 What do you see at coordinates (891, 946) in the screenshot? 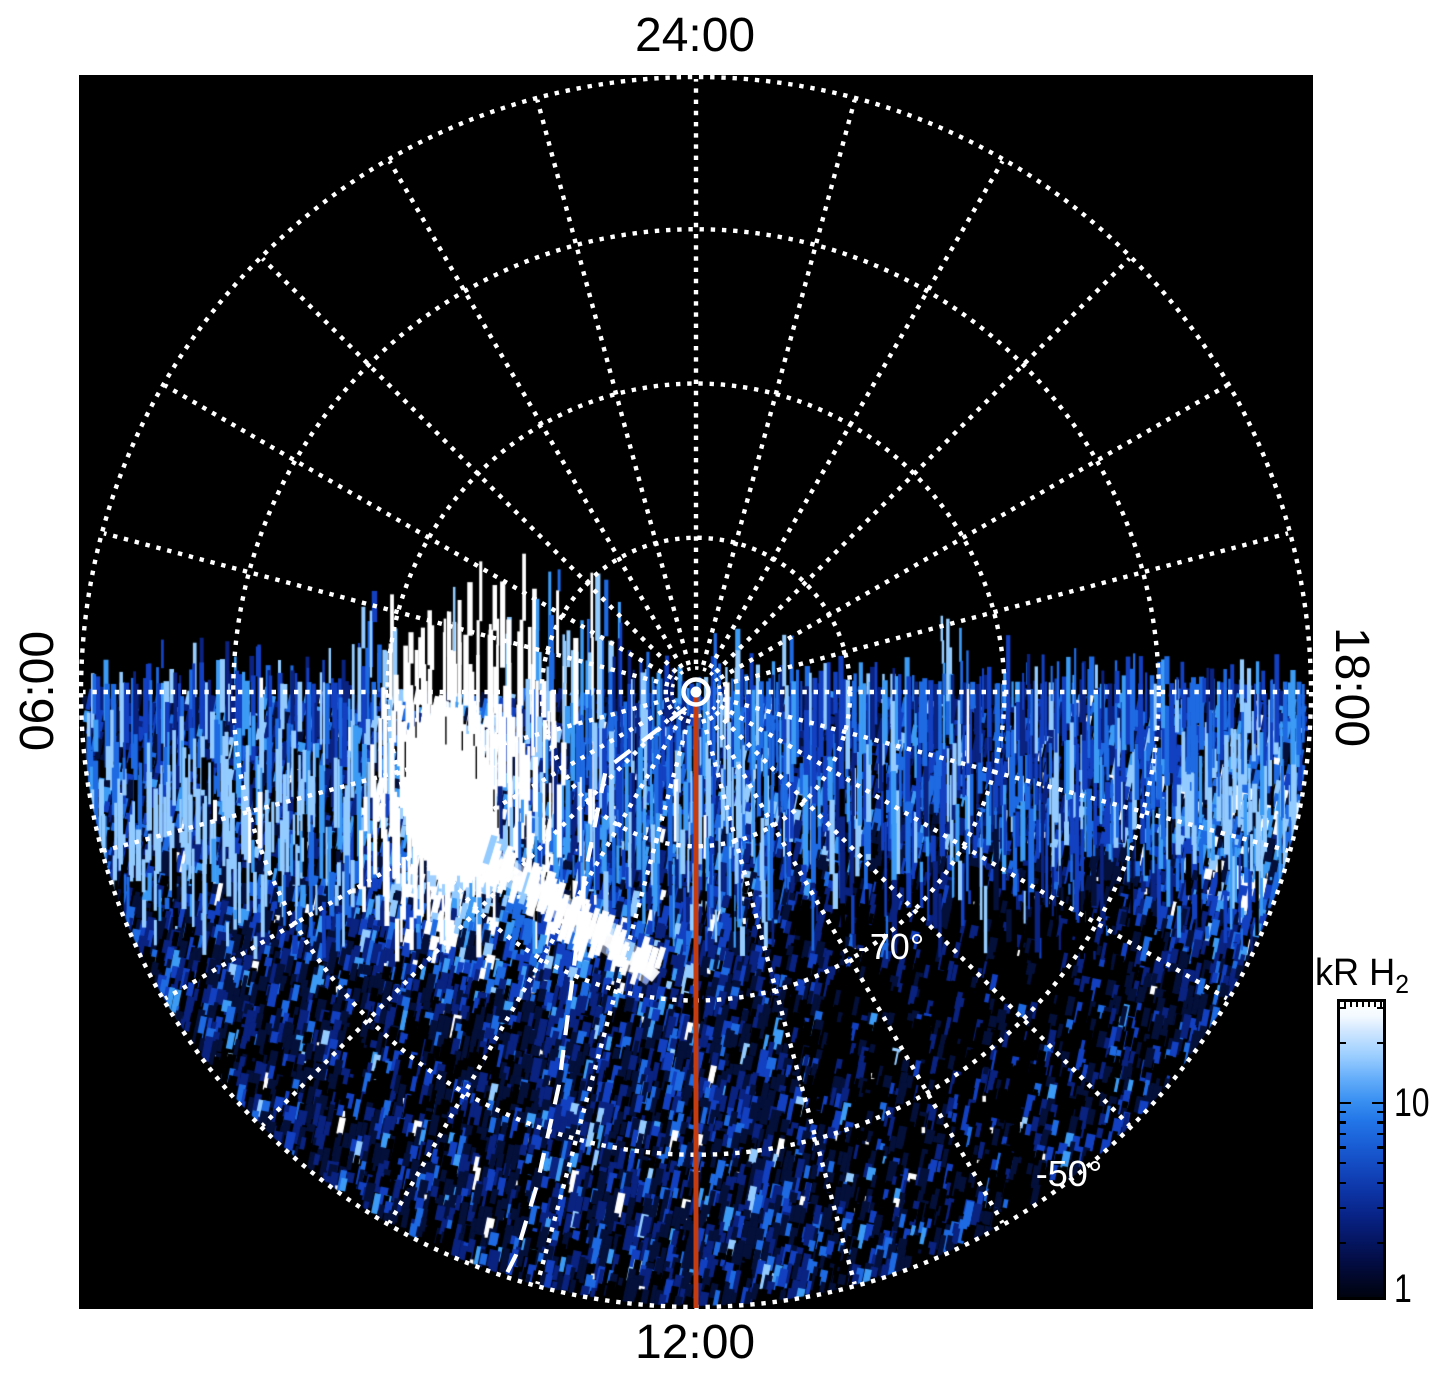
I see `svg-text: -70°` at bounding box center [891, 946].